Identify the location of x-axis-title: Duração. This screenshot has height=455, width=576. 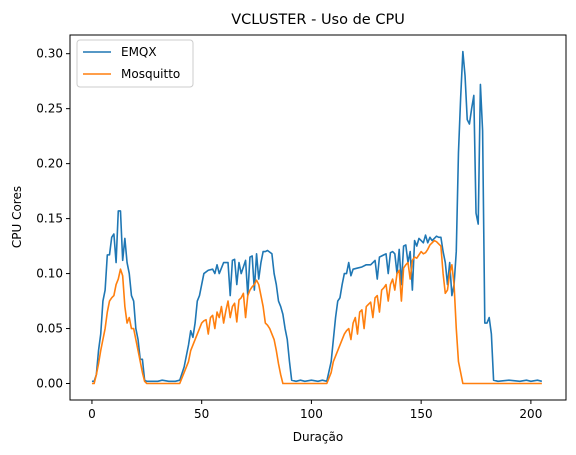
(318, 437).